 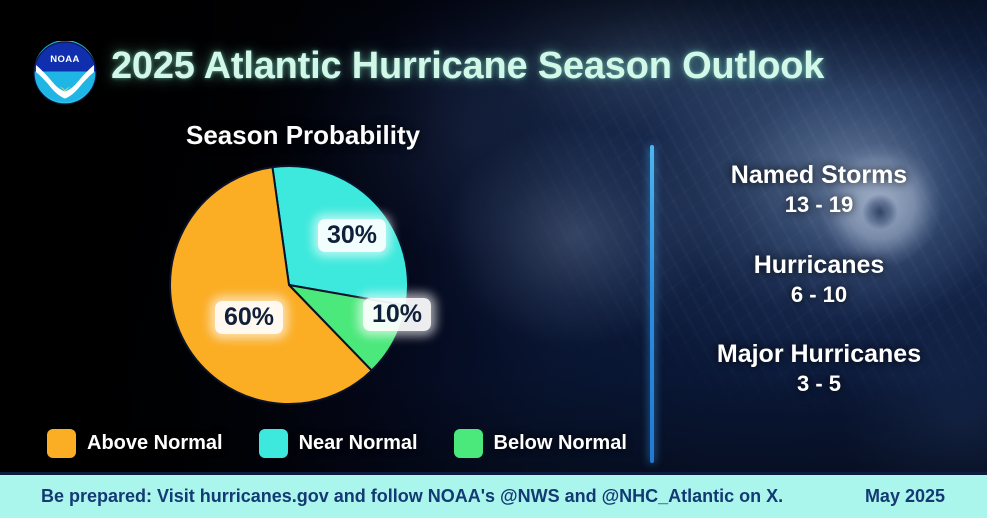 I want to click on legend-item-below-normal: Below Normal, so click(x=540, y=443).